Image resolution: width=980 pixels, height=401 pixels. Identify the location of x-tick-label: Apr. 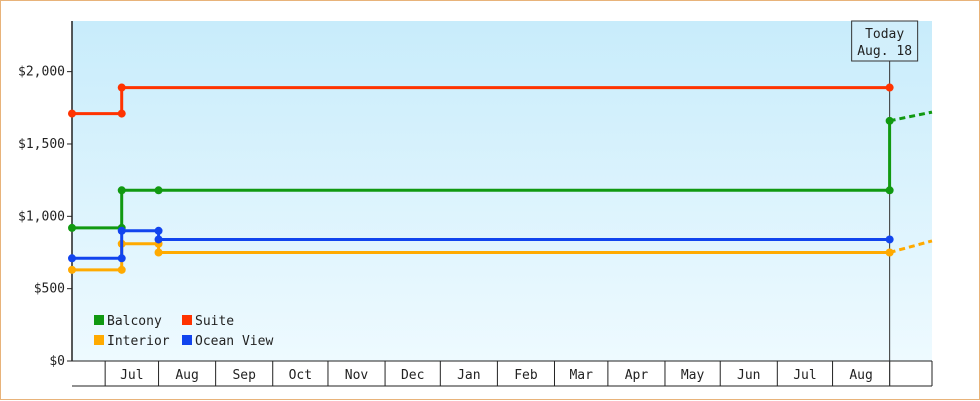
(637, 375).